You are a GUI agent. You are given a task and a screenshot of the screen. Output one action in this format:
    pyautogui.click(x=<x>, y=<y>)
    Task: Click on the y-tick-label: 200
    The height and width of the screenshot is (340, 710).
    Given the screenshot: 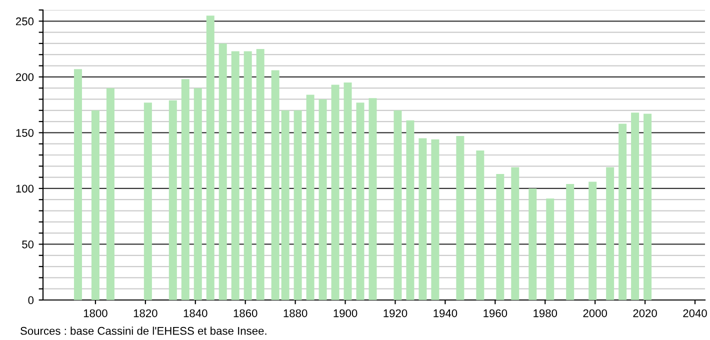 What is the action you would take?
    pyautogui.click(x=25, y=77)
    